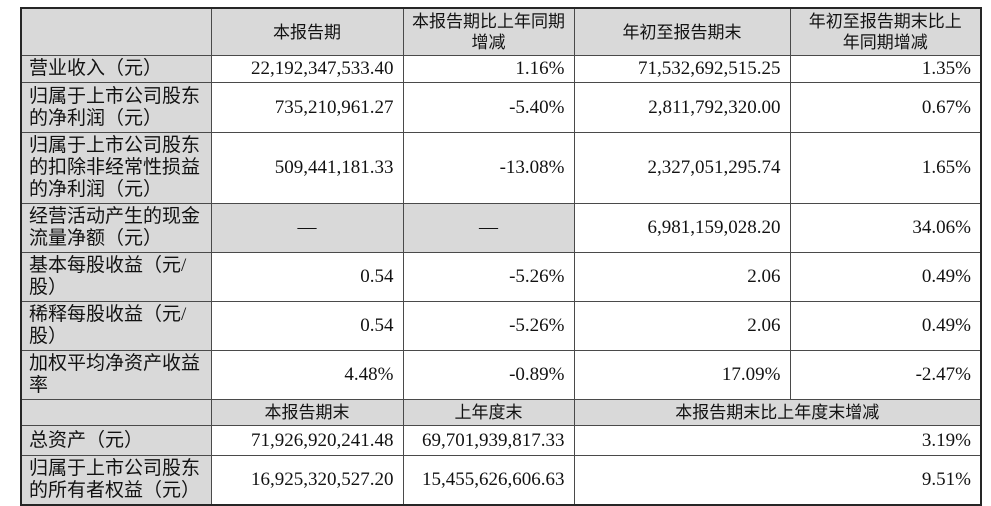  I want to click on row-label: 归属于上市公司股东的净利润（元）, so click(116, 107).